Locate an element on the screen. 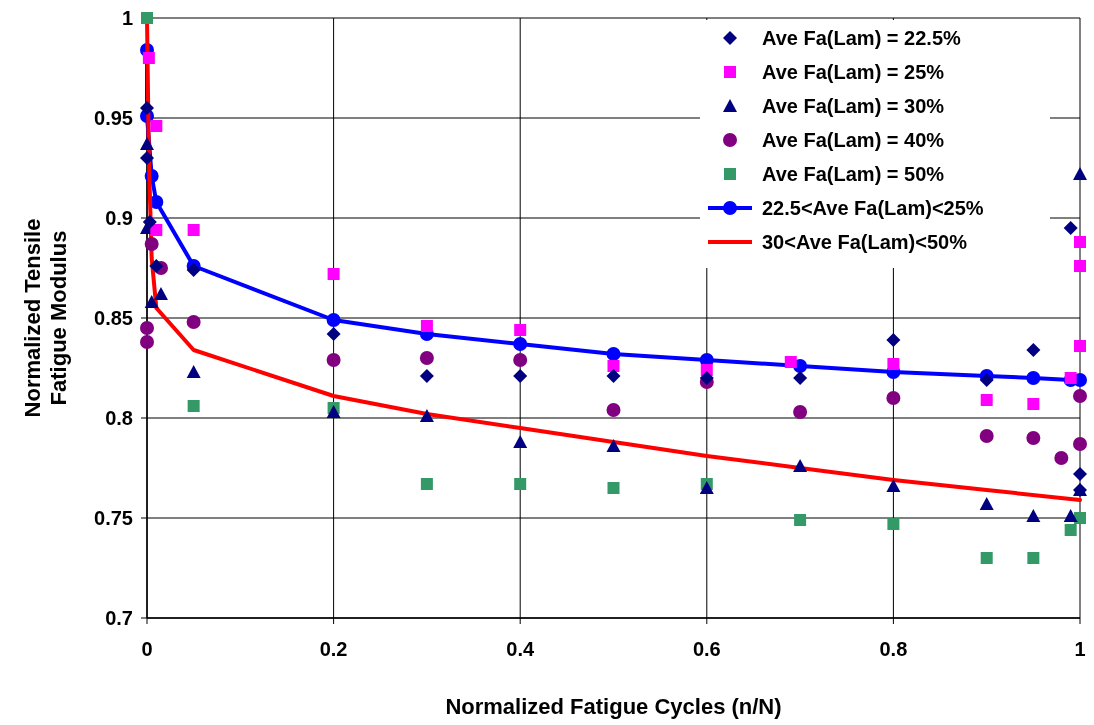 The height and width of the screenshot is (725, 1094). x-tick-label: 1 is located at coordinates (1080, 649).